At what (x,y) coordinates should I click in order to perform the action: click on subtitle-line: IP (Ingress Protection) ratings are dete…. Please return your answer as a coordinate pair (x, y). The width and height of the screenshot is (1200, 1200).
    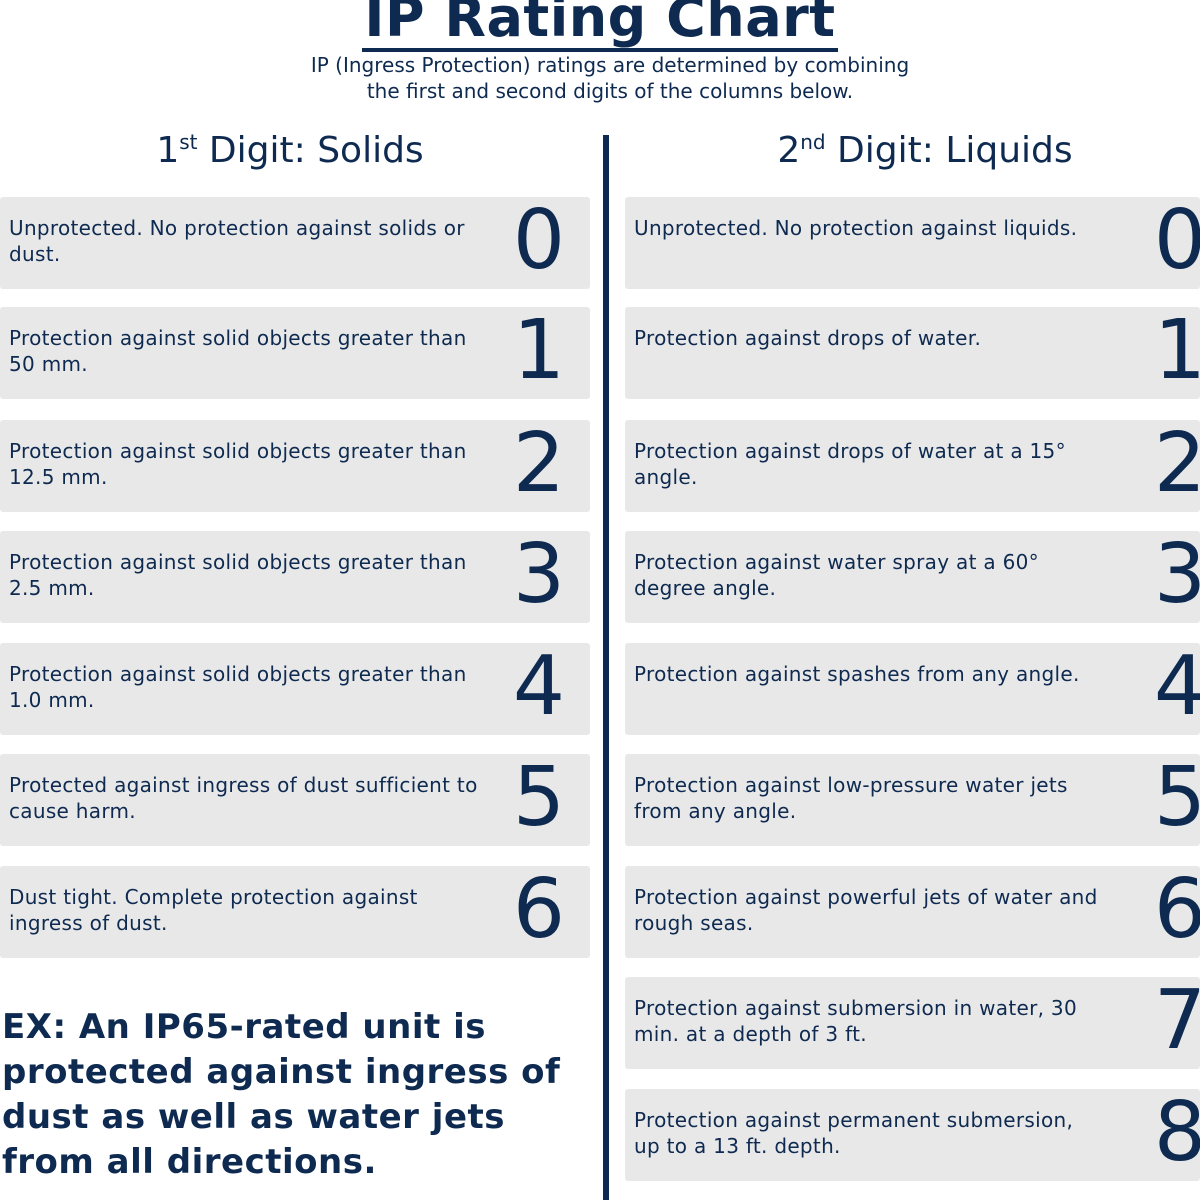
    Looking at the image, I should click on (610, 65).